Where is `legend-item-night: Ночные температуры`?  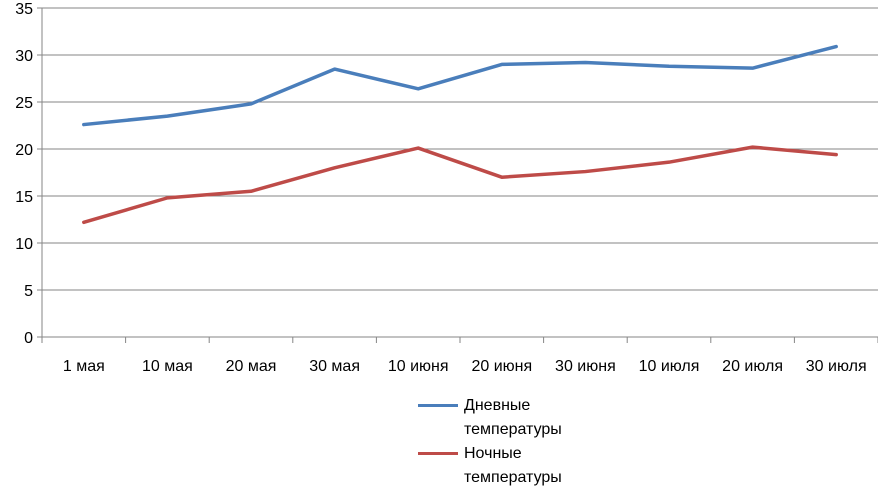
legend-item-night: Ночные температуры is located at coordinates (518, 466).